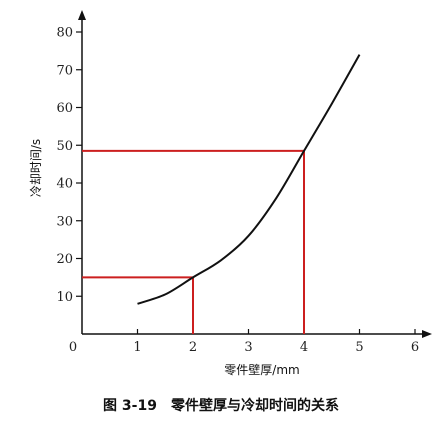 The height and width of the screenshot is (427, 442). What do you see at coordinates (64, 221) in the screenshot?
I see `y-tick-label: 30` at bounding box center [64, 221].